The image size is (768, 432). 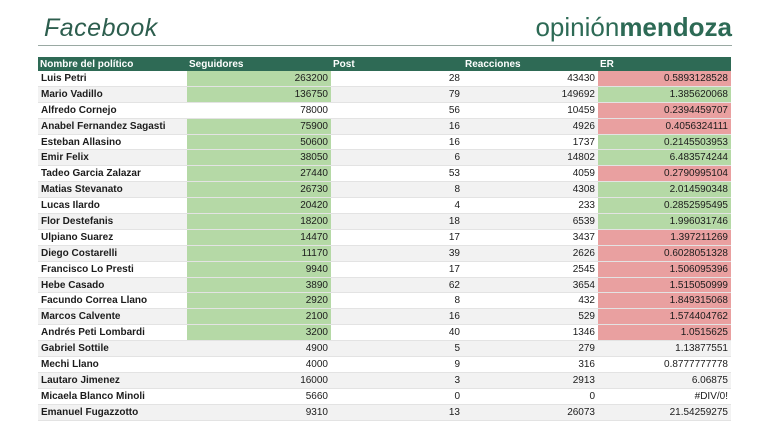 I want to click on cell-reacciones: 2545, so click(x=530, y=269).